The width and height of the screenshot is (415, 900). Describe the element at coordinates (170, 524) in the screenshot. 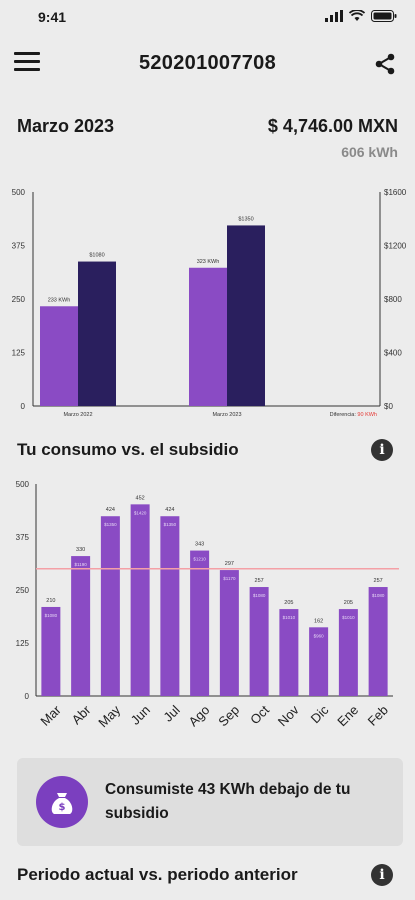

I see `bar-cost-label: $1350` at that location.